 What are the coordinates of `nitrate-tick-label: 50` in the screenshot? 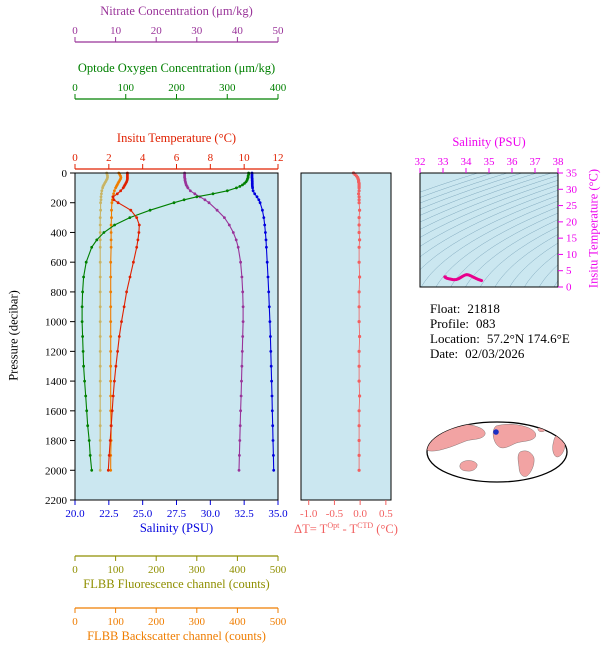 It's located at (279, 31).